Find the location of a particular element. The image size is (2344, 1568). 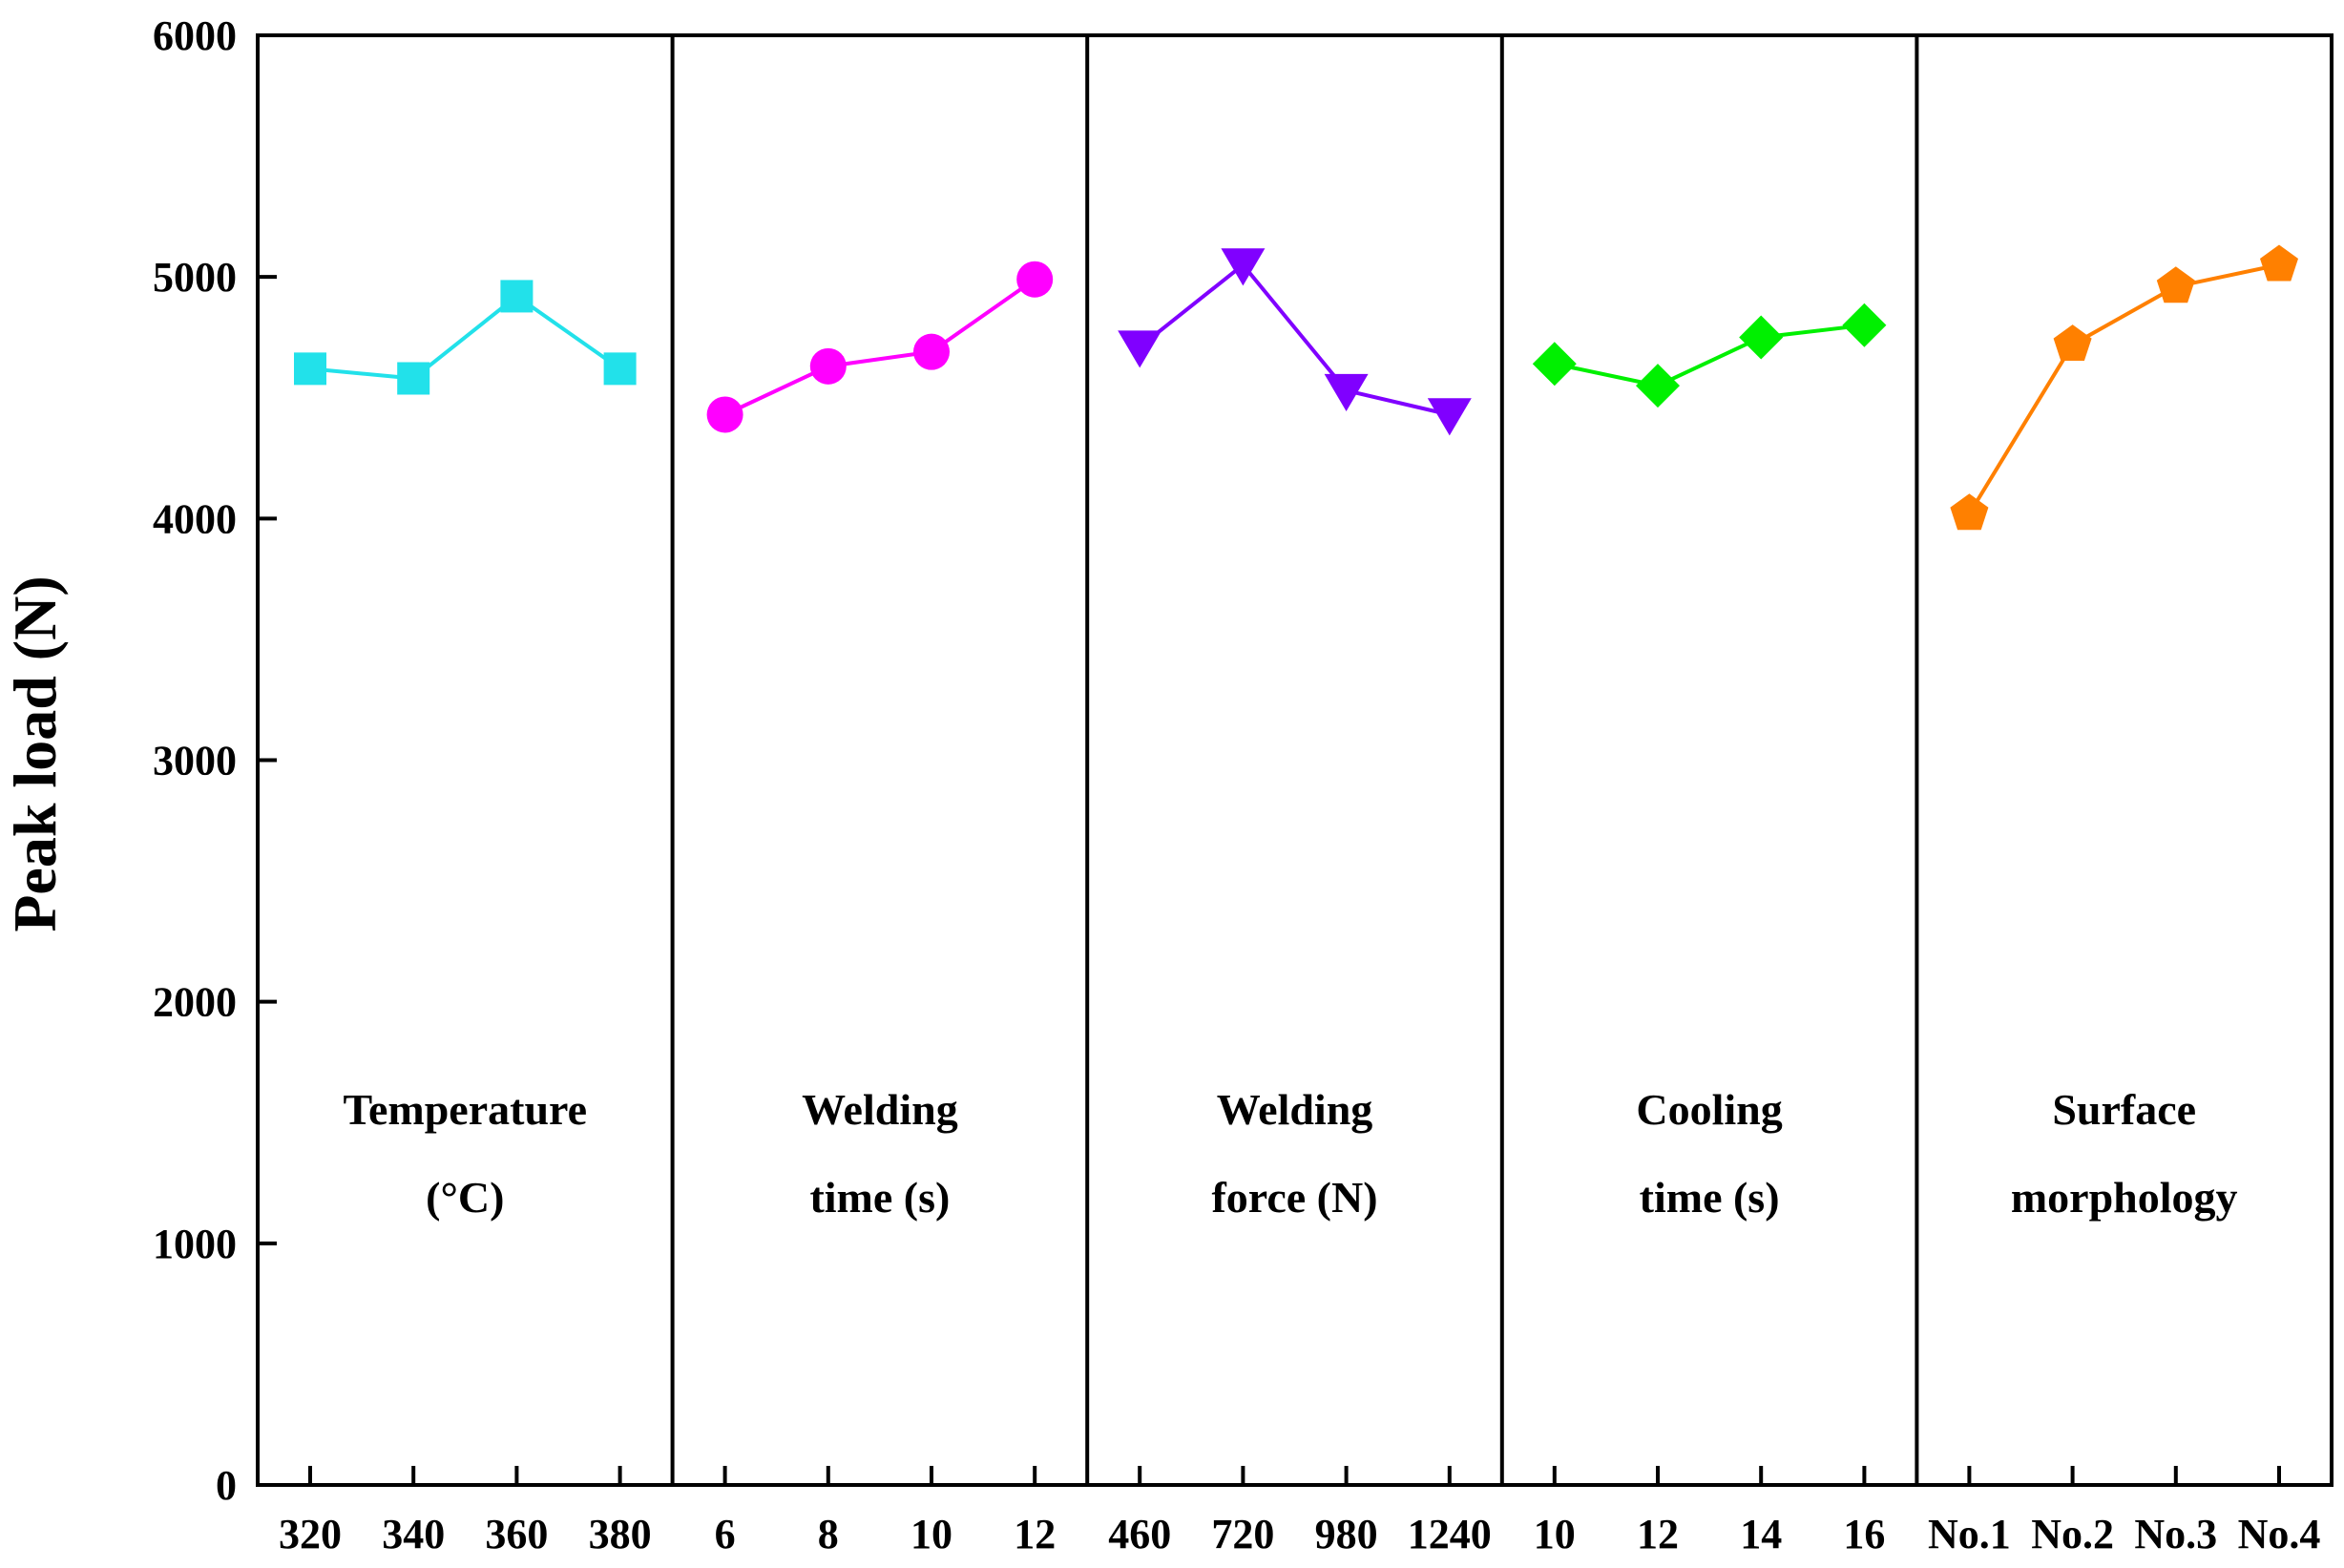

panel-label: (°C) is located at coordinates (465, 1197).